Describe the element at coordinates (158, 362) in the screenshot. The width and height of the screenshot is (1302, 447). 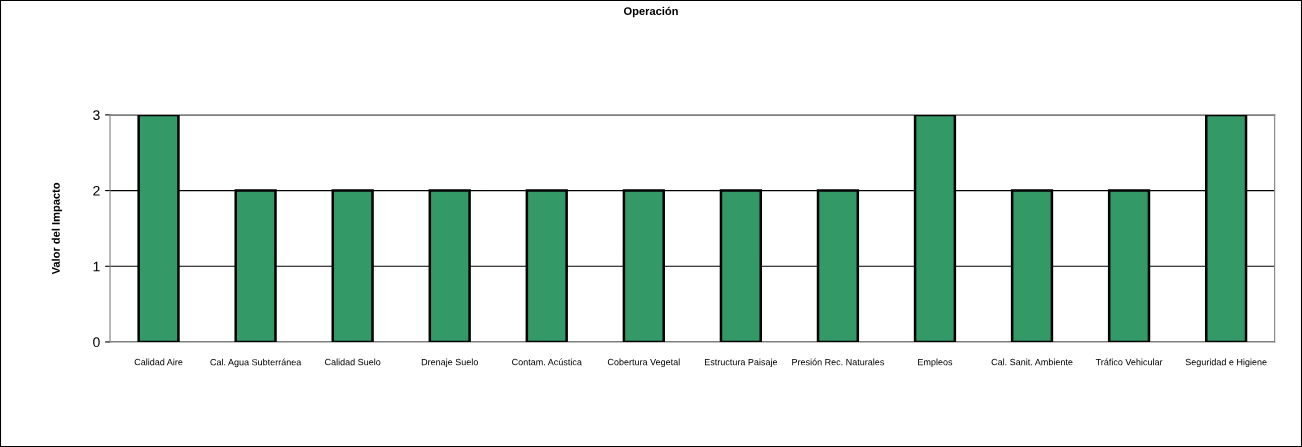
I see `x-tick-label: Calidad Aire` at that location.